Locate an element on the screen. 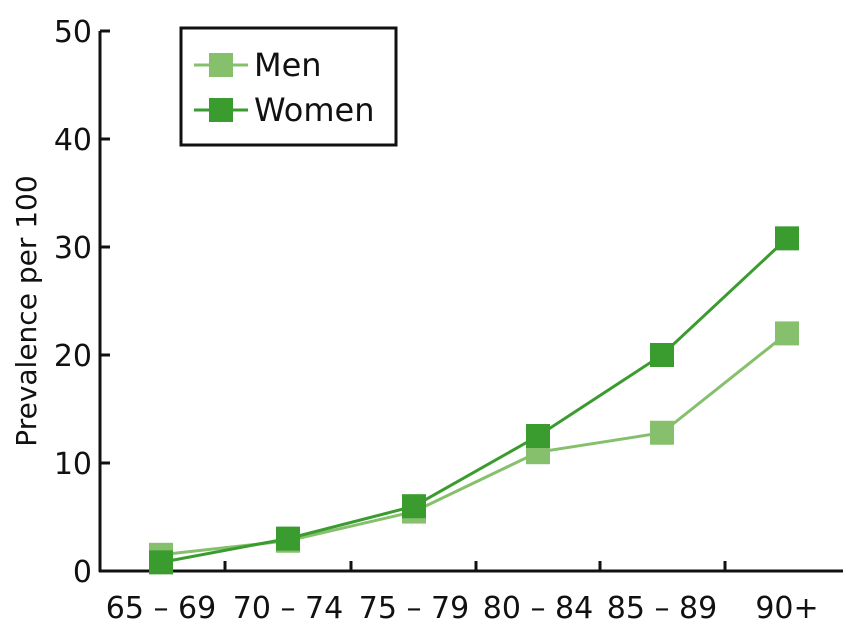  y-tick-label: 50 is located at coordinates (73, 32).